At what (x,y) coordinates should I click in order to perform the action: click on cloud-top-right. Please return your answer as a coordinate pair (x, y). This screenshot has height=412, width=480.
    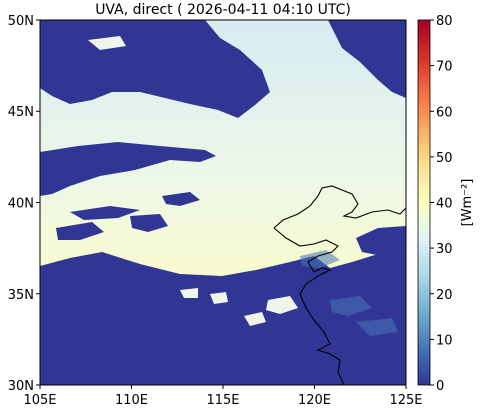
    Looking at the image, I should click on (367, 59).